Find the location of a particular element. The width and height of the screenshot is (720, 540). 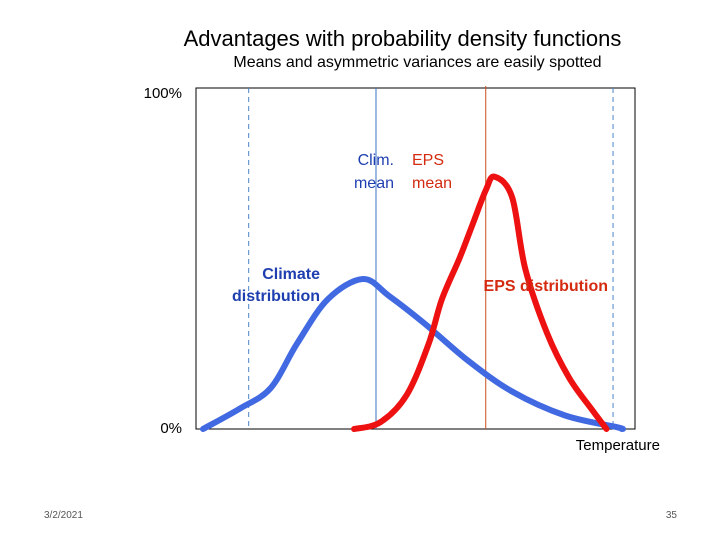

y-tick-label-top: 100% is located at coordinates (163, 93).